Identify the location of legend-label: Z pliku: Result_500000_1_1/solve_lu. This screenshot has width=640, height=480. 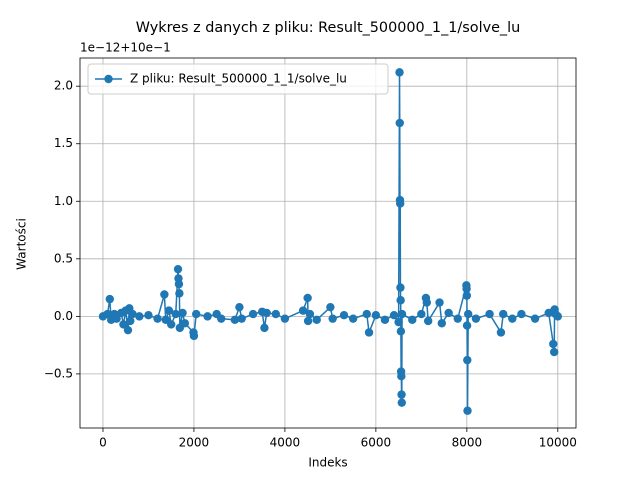
(238, 79).